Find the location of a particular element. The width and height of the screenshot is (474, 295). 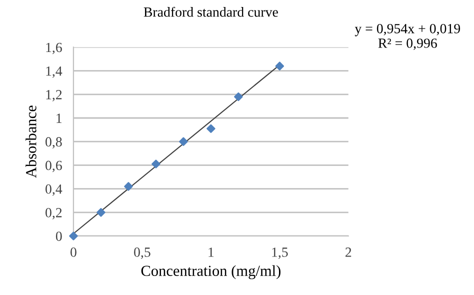

y-tick-label: 0 is located at coordinates (59, 236).